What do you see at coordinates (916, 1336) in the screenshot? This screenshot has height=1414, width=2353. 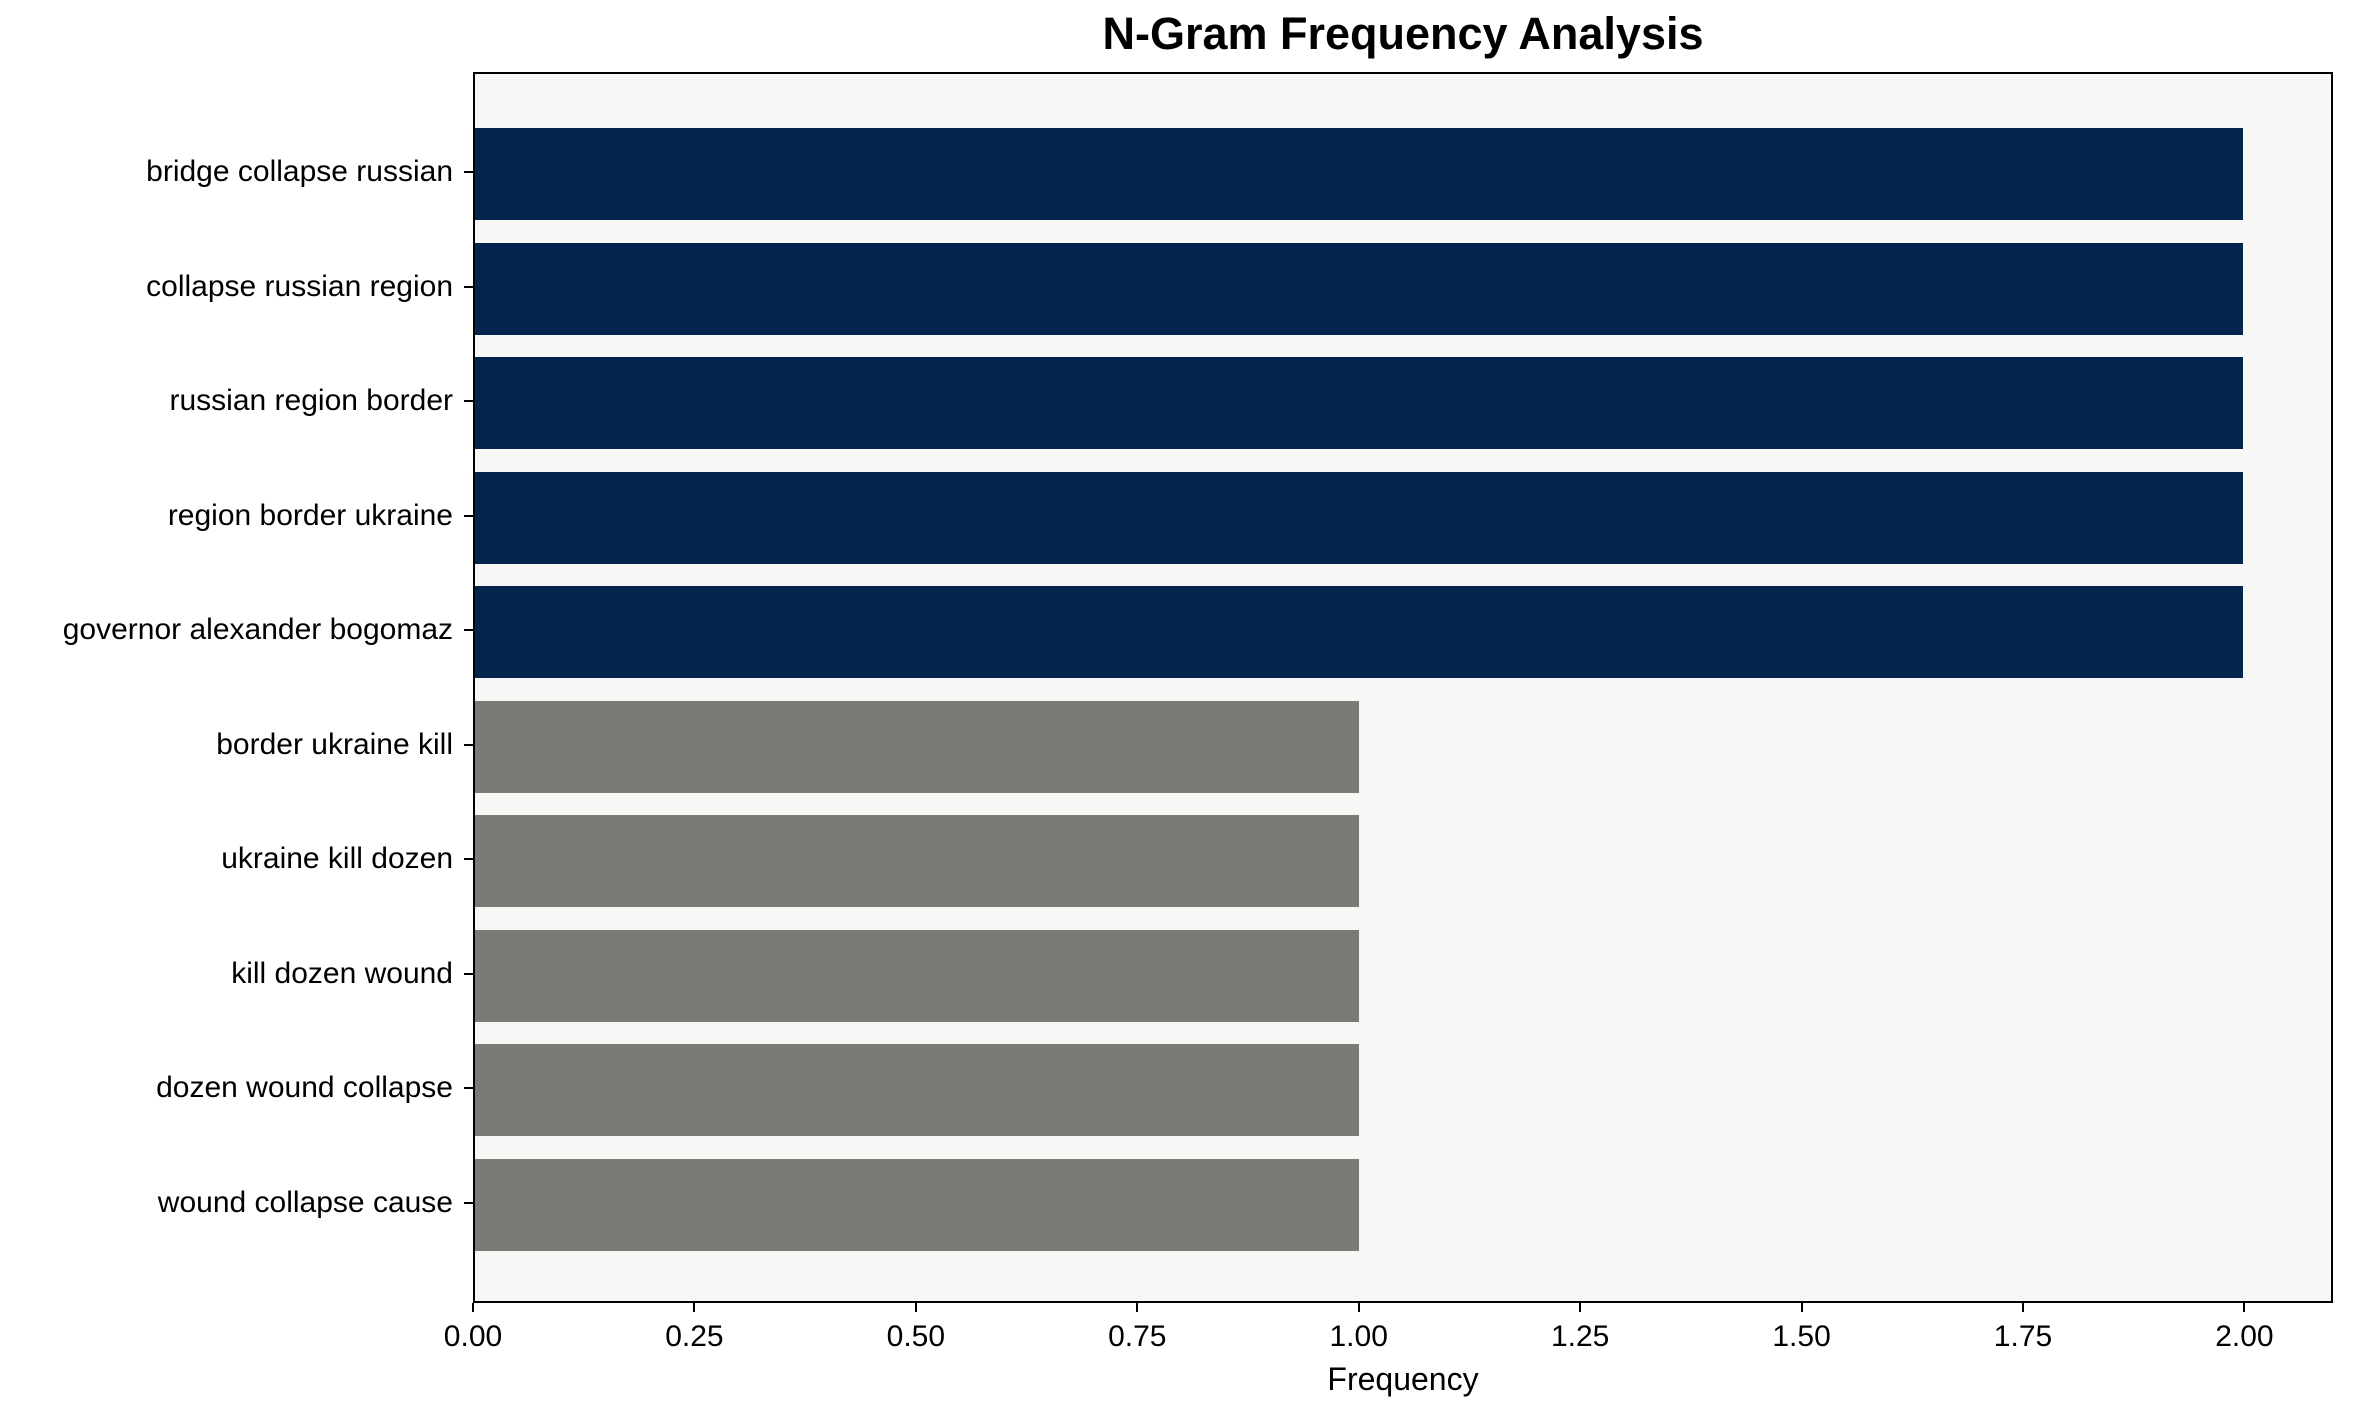 I see `x-tick-label: 0.50` at bounding box center [916, 1336].